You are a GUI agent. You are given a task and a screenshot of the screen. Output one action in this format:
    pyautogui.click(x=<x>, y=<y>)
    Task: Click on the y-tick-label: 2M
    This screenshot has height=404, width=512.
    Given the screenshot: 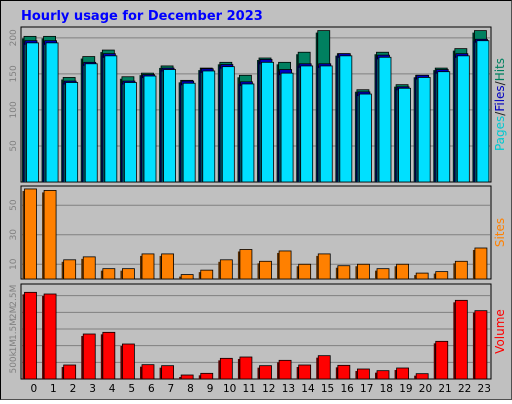 What is the action you would take?
    pyautogui.click(x=14, y=313)
    